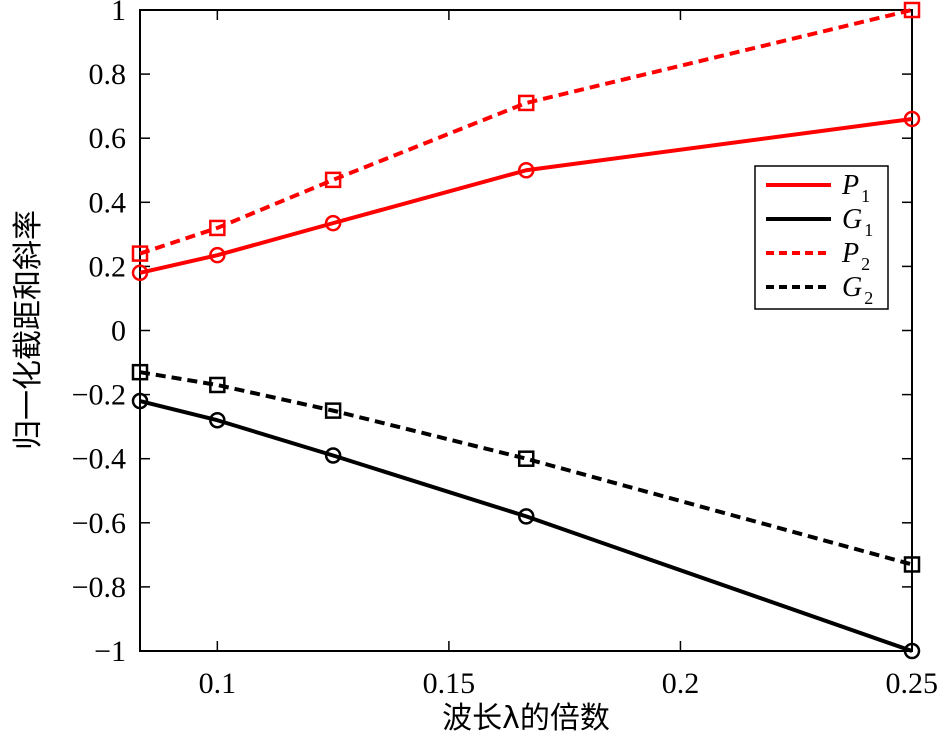  What do you see at coordinates (108, 74) in the screenshot?
I see `y-tick-label: 0.8` at bounding box center [108, 74].